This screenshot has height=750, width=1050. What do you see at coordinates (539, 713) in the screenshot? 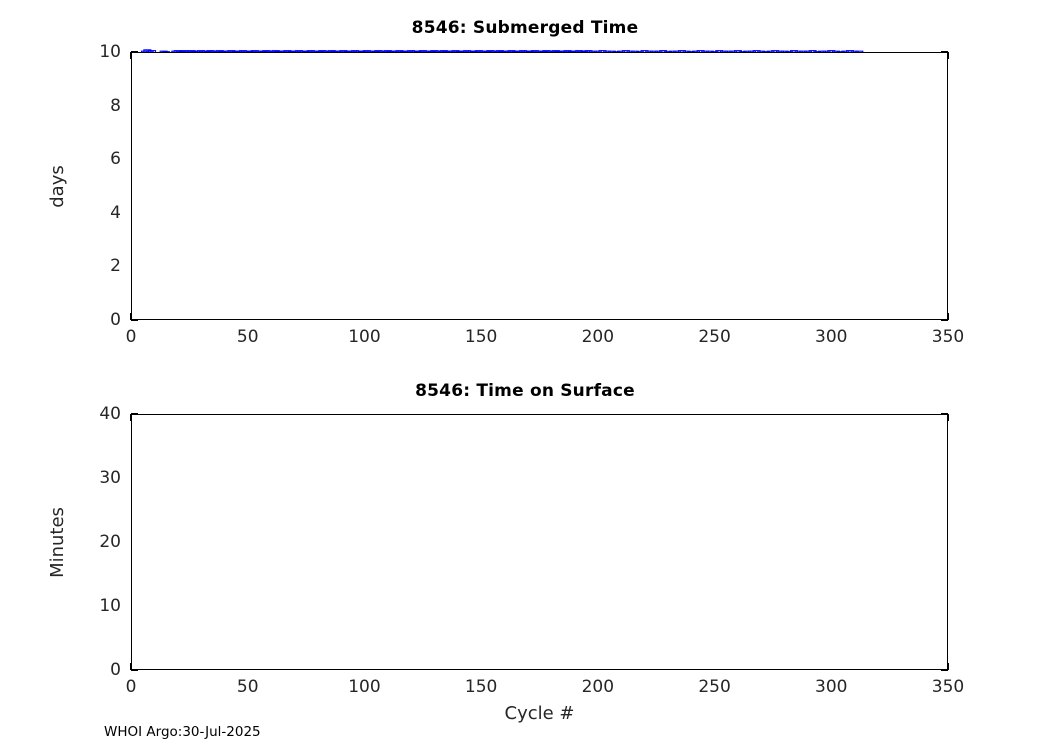
I see `x-axis-label-cycle: Cycle #` at bounding box center [539, 713].